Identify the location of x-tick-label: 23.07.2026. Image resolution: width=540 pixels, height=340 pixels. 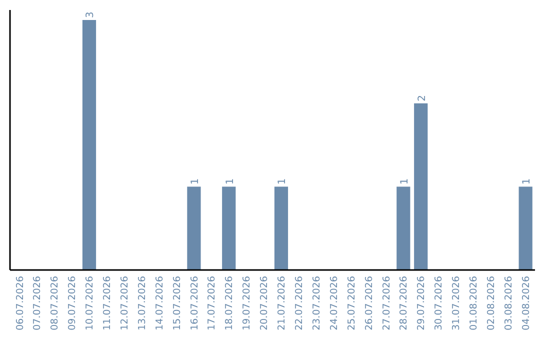
(316, 303).